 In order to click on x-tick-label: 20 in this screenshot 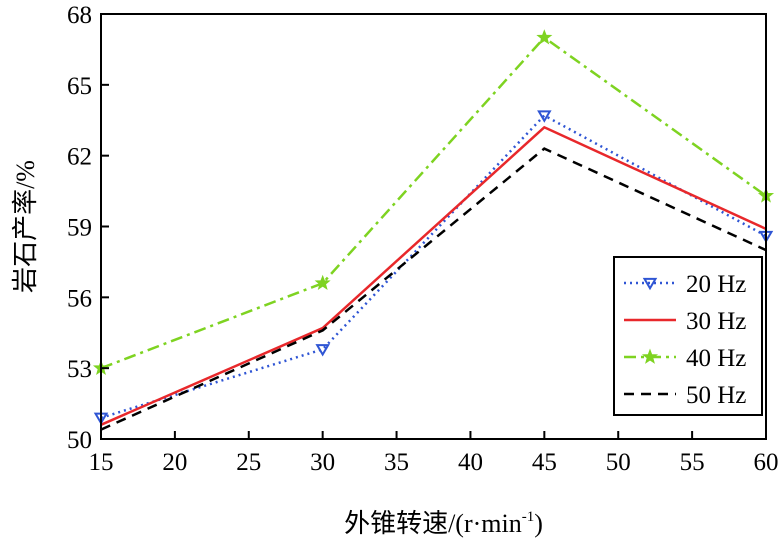, I will do `click(174, 462)`.